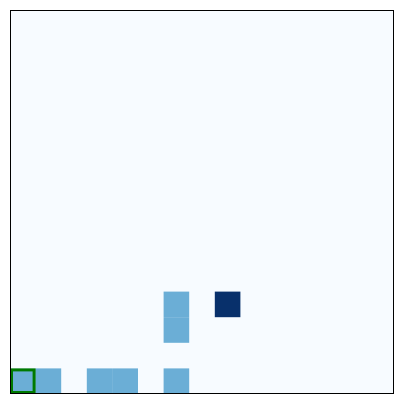 The width and height of the screenshot is (405, 405). I want to click on agent-marker, so click(23, 381).